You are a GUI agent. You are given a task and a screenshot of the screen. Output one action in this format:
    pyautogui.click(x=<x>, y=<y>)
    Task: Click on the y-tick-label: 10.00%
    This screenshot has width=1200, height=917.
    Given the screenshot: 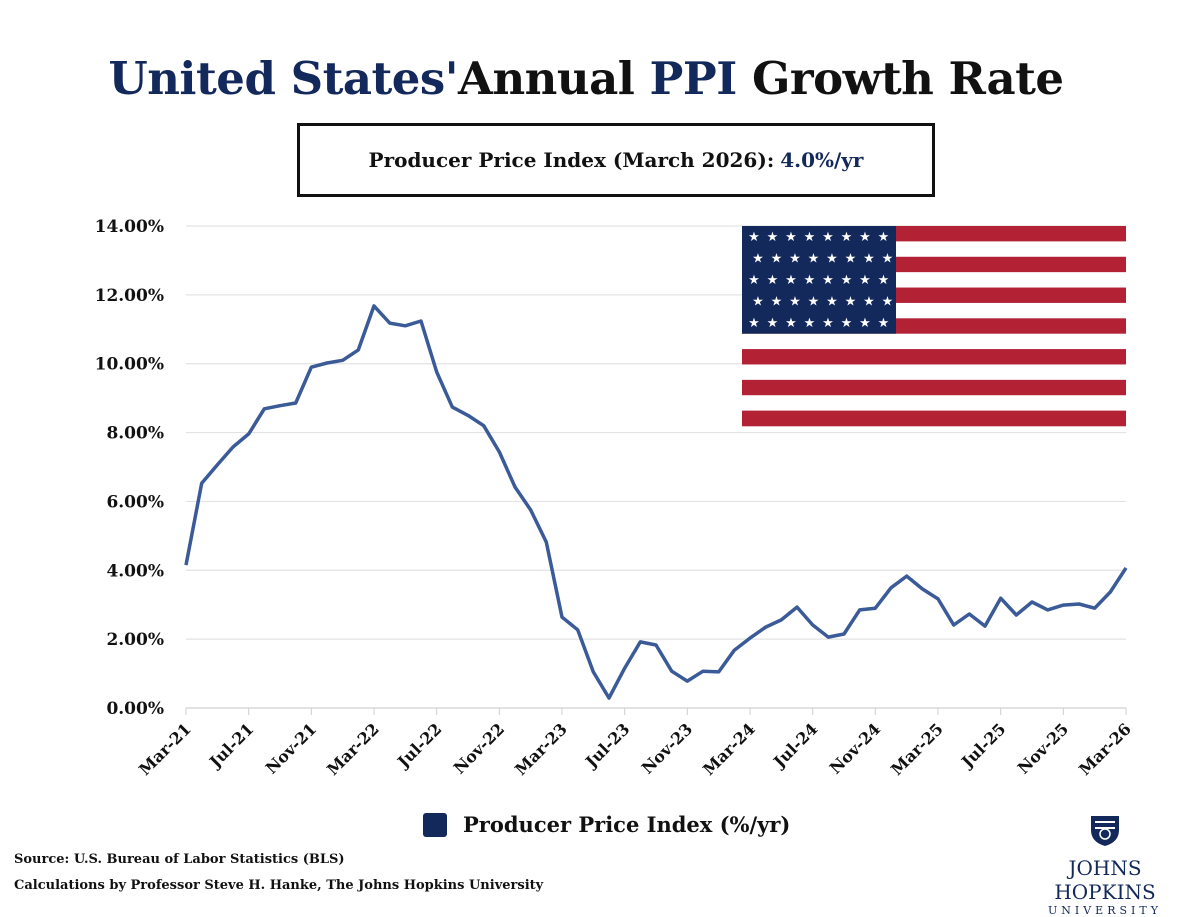 What is the action you would take?
    pyautogui.click(x=129, y=365)
    